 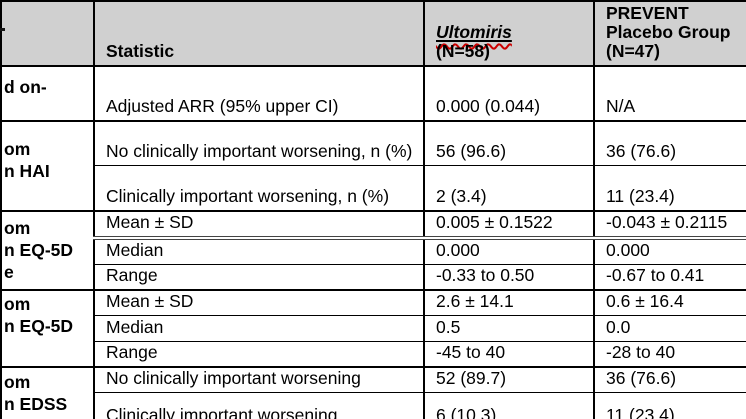 What do you see at coordinates (509, 380) in the screenshot?
I see `ultomiris-value-cell: 52 (89.7)` at bounding box center [509, 380].